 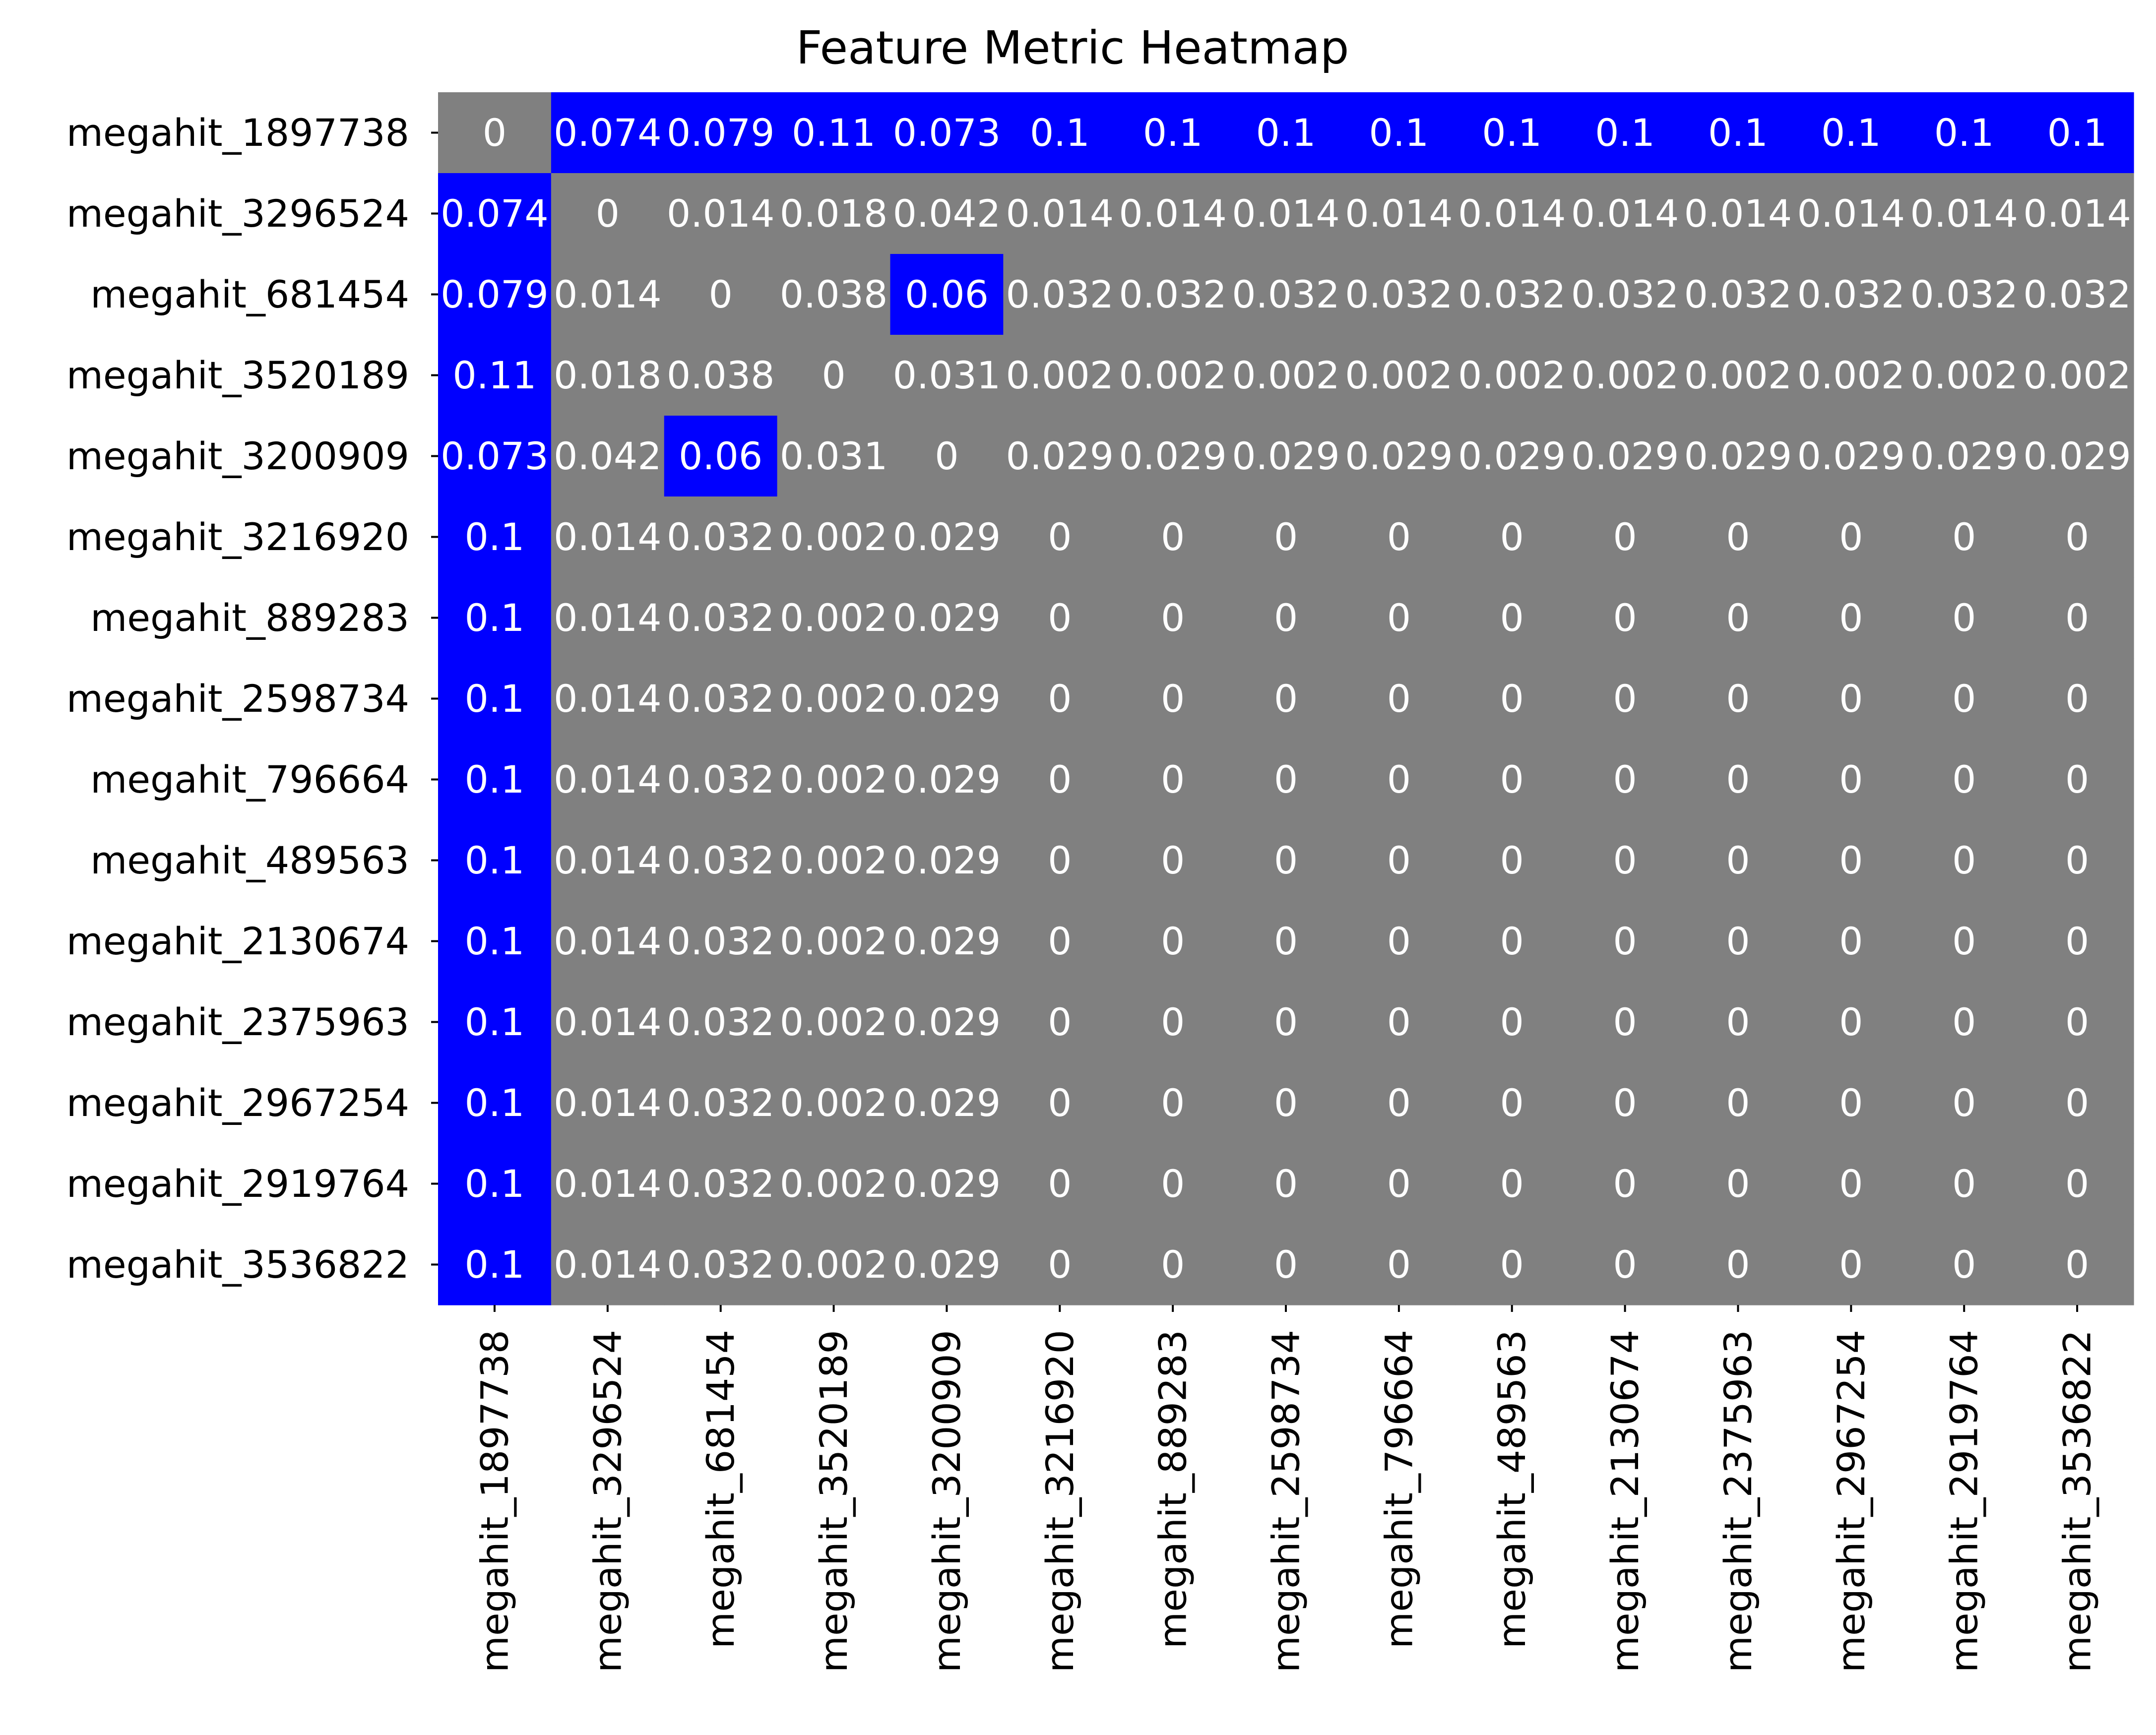 I want to click on y-tick-label: megahit_2130674, so click(x=237, y=941).